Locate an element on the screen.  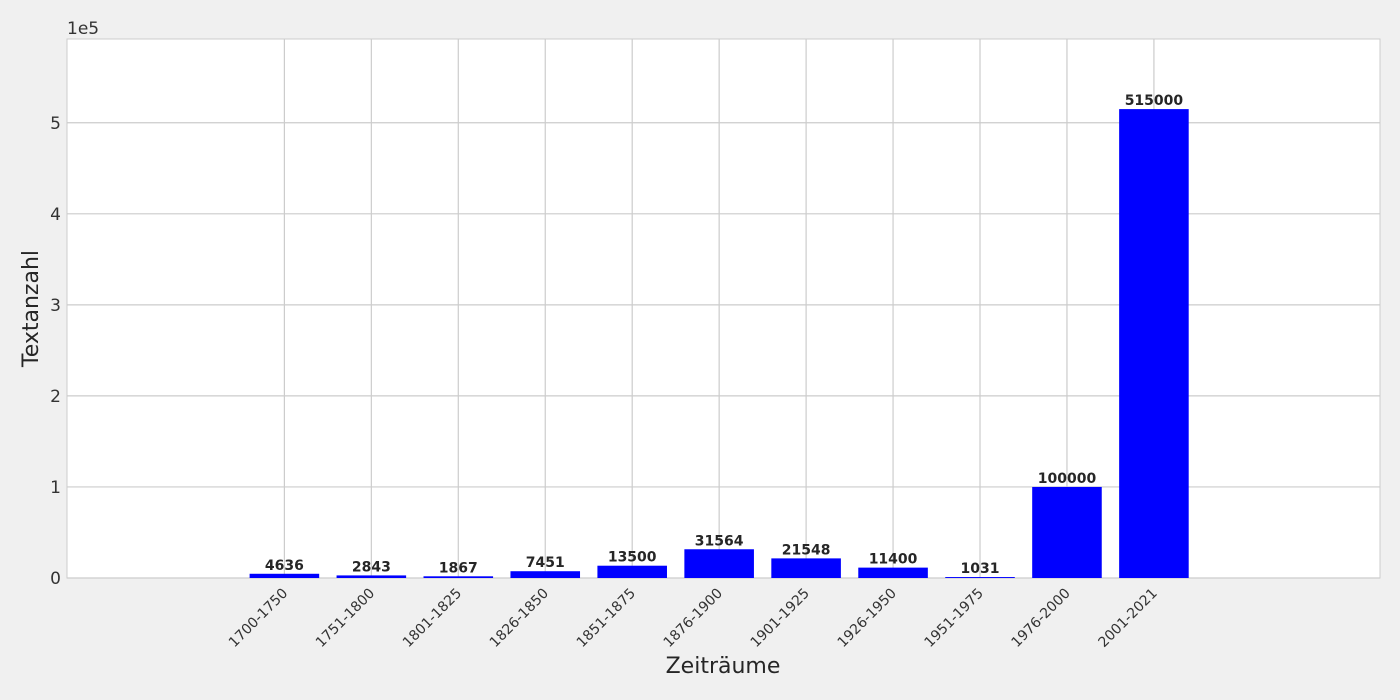
x-tick-label: 1926-1950 is located at coordinates (867, 618).